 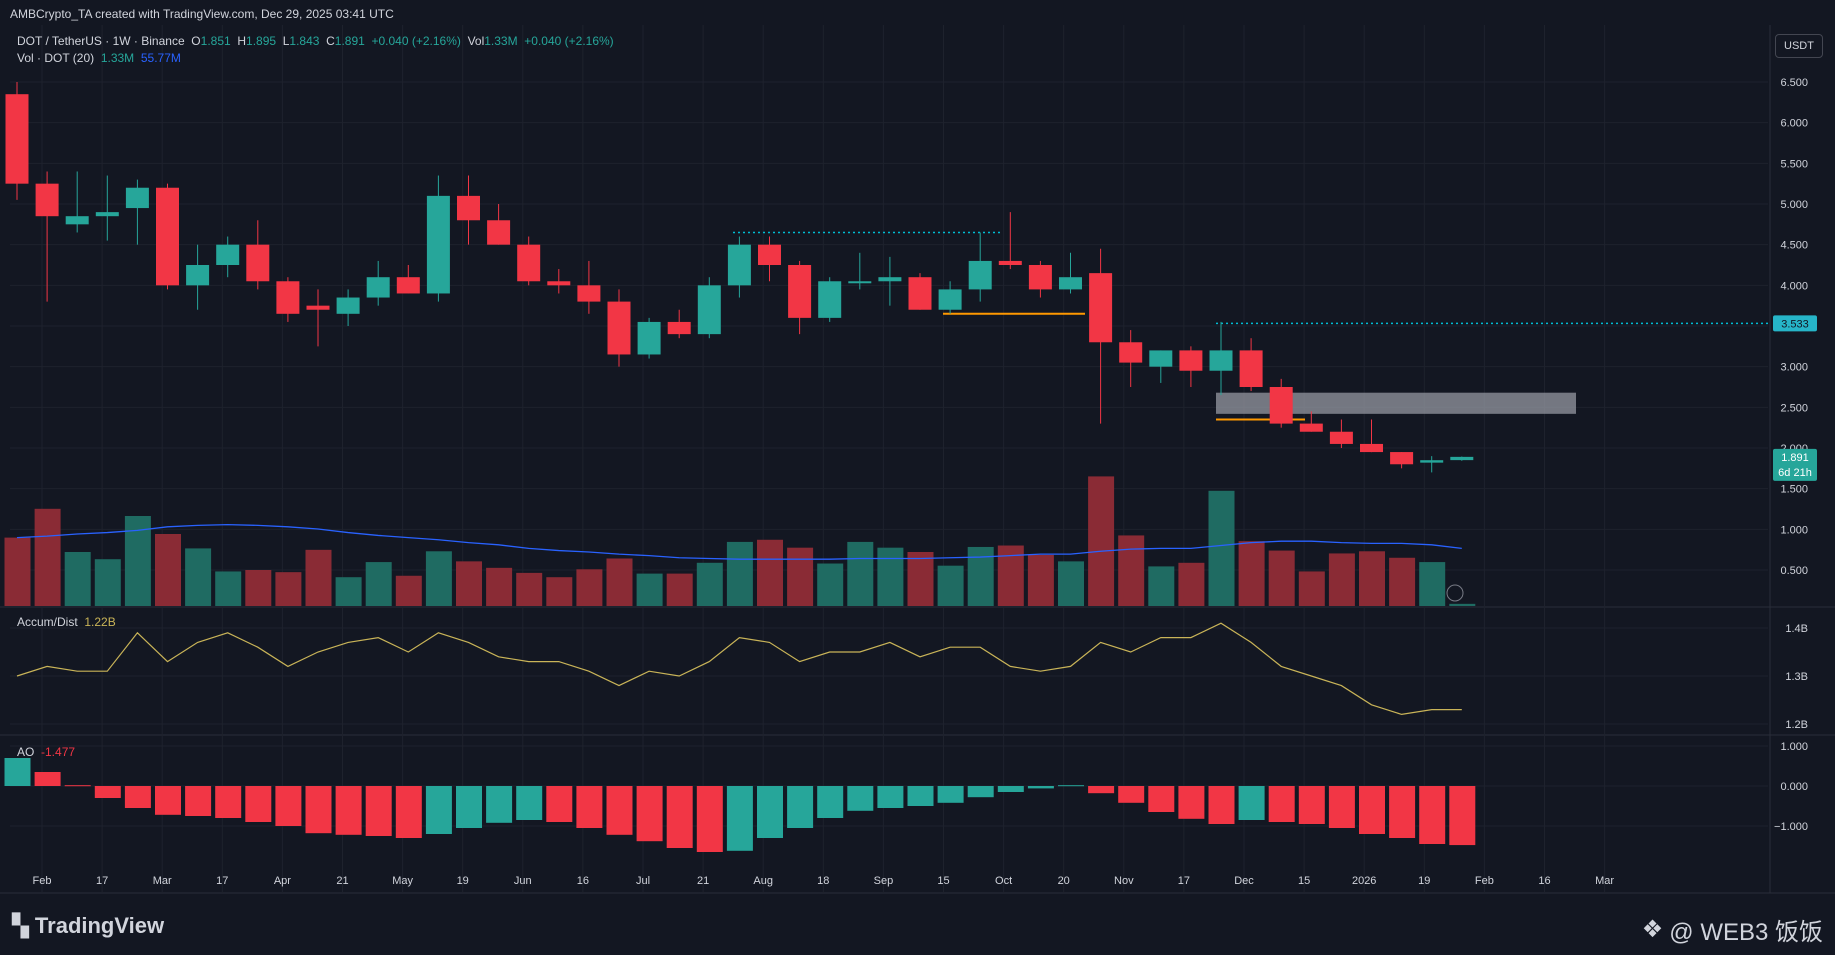 What do you see at coordinates (1746, 932) in the screenshot?
I see `watermark-text: @ WEB3 饭饭` at bounding box center [1746, 932].